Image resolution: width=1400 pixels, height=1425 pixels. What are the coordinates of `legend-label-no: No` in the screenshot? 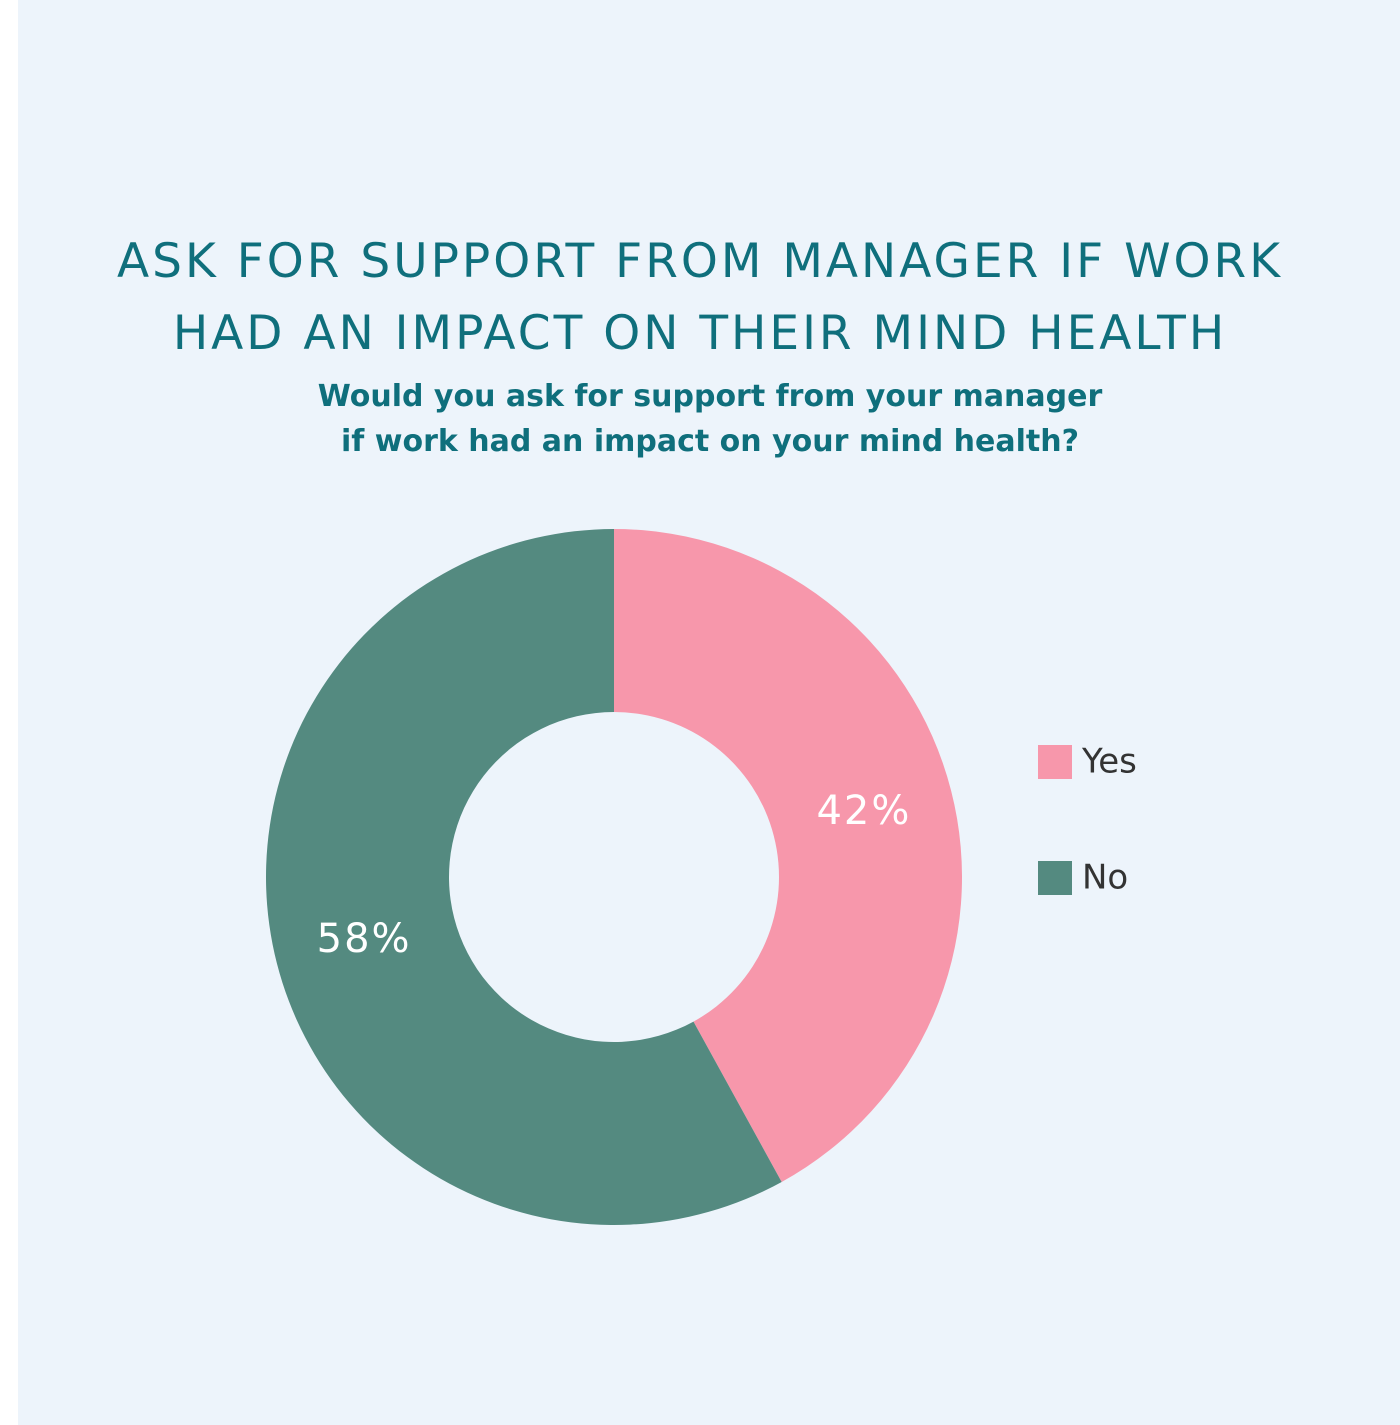 It's located at (1105, 878).